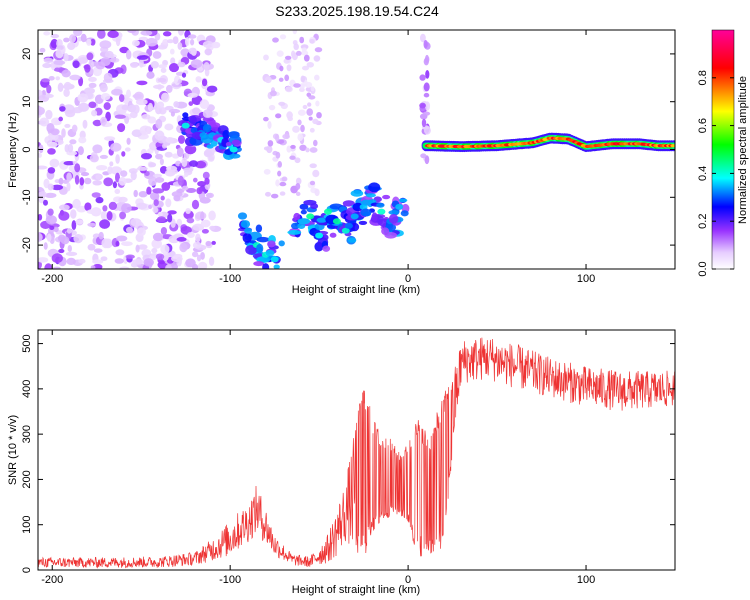  What do you see at coordinates (27, 54) in the screenshot?
I see `y-tick-label: 20` at bounding box center [27, 54].